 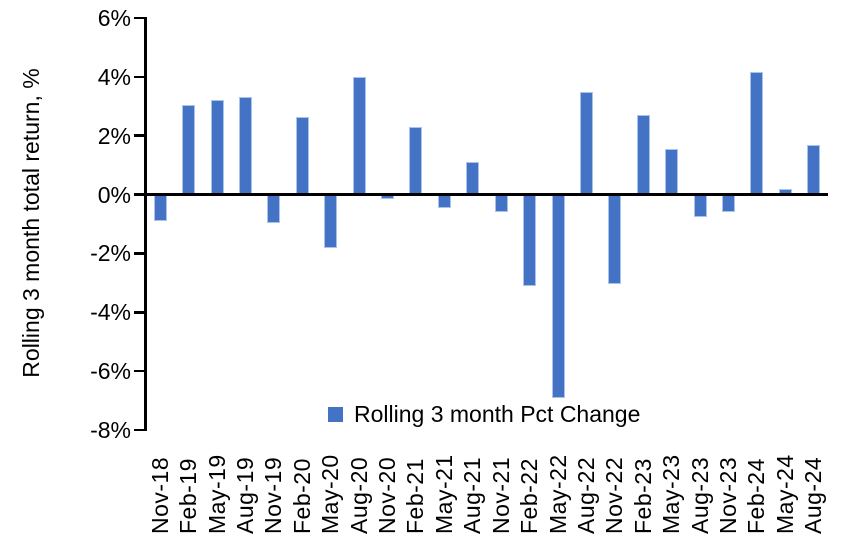 I want to click on y-tick-label: -2%, so click(x=110, y=253).